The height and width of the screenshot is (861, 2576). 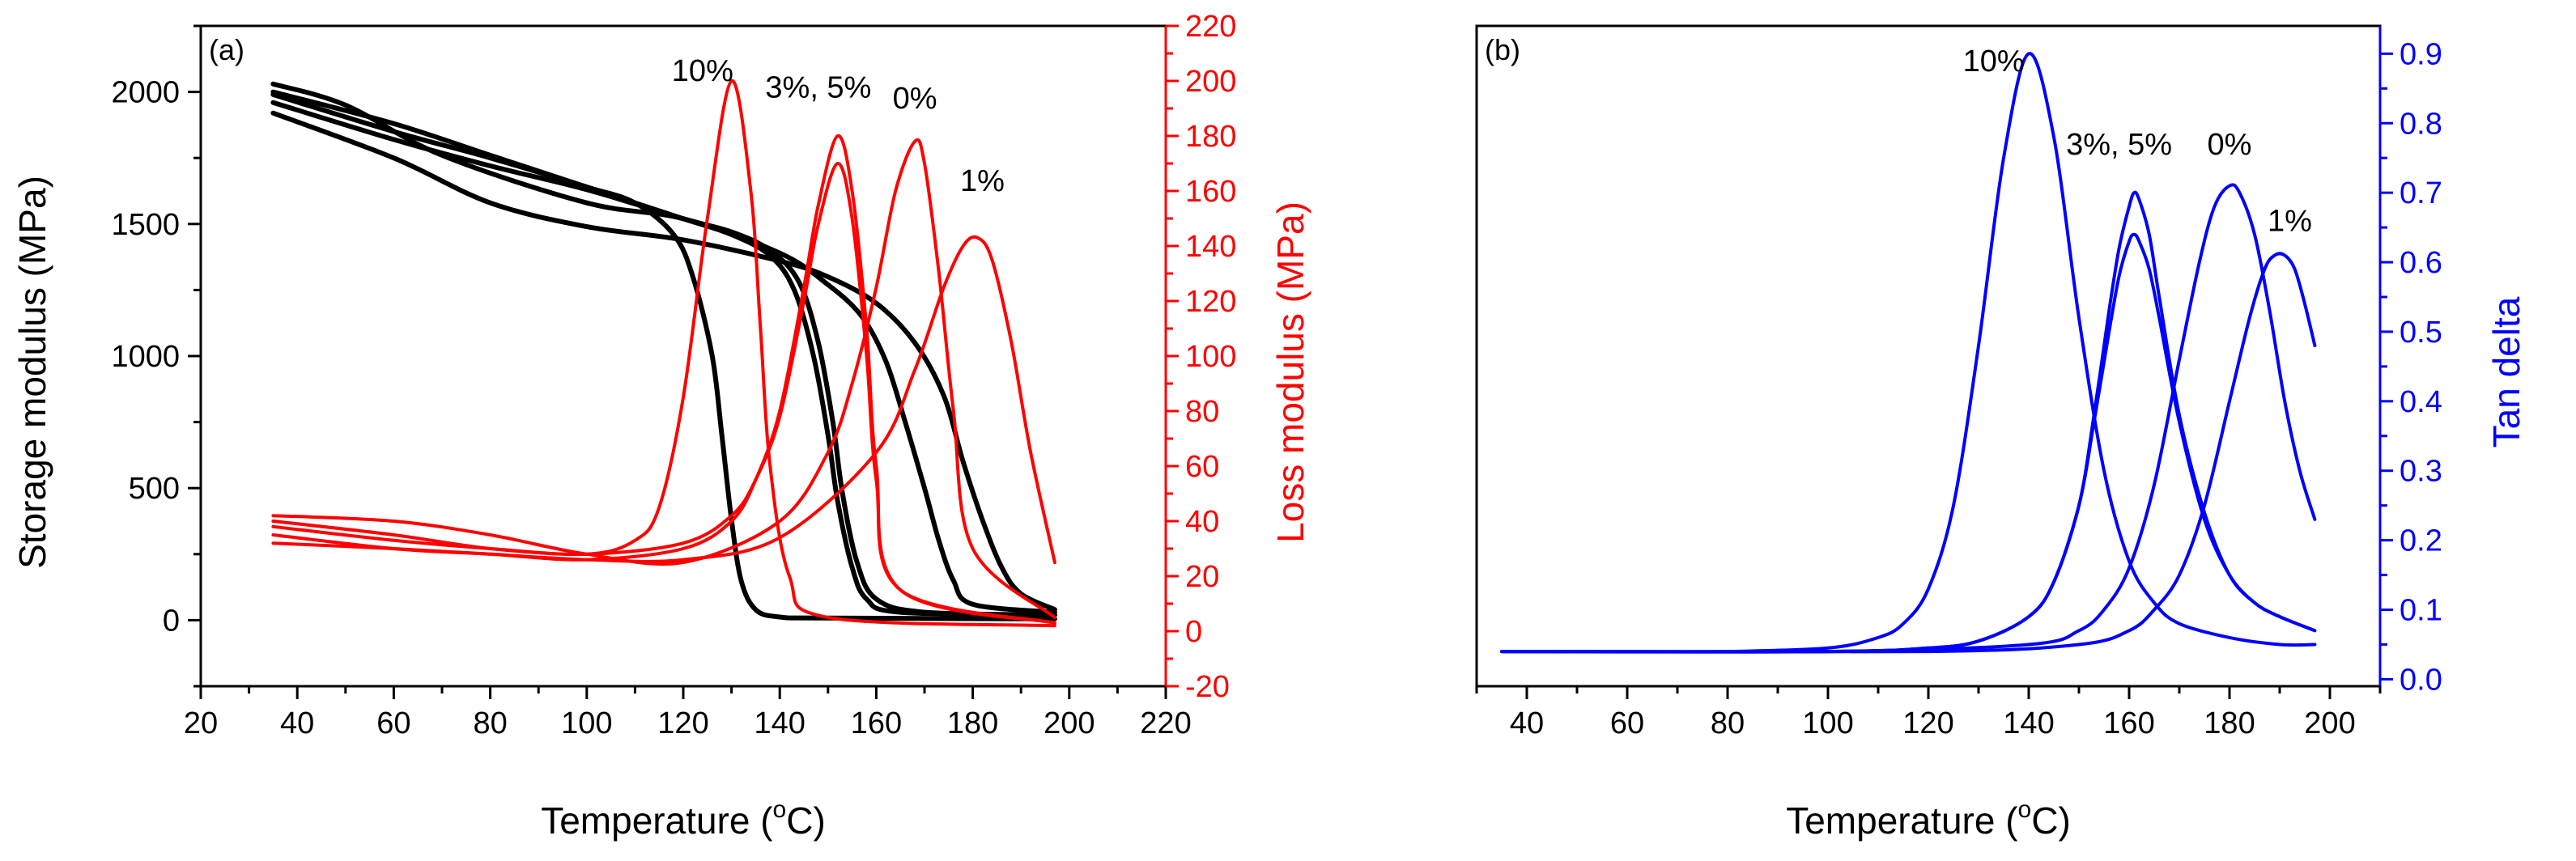 I want to click on y-tick-label-a: 0, so click(x=172, y=621).